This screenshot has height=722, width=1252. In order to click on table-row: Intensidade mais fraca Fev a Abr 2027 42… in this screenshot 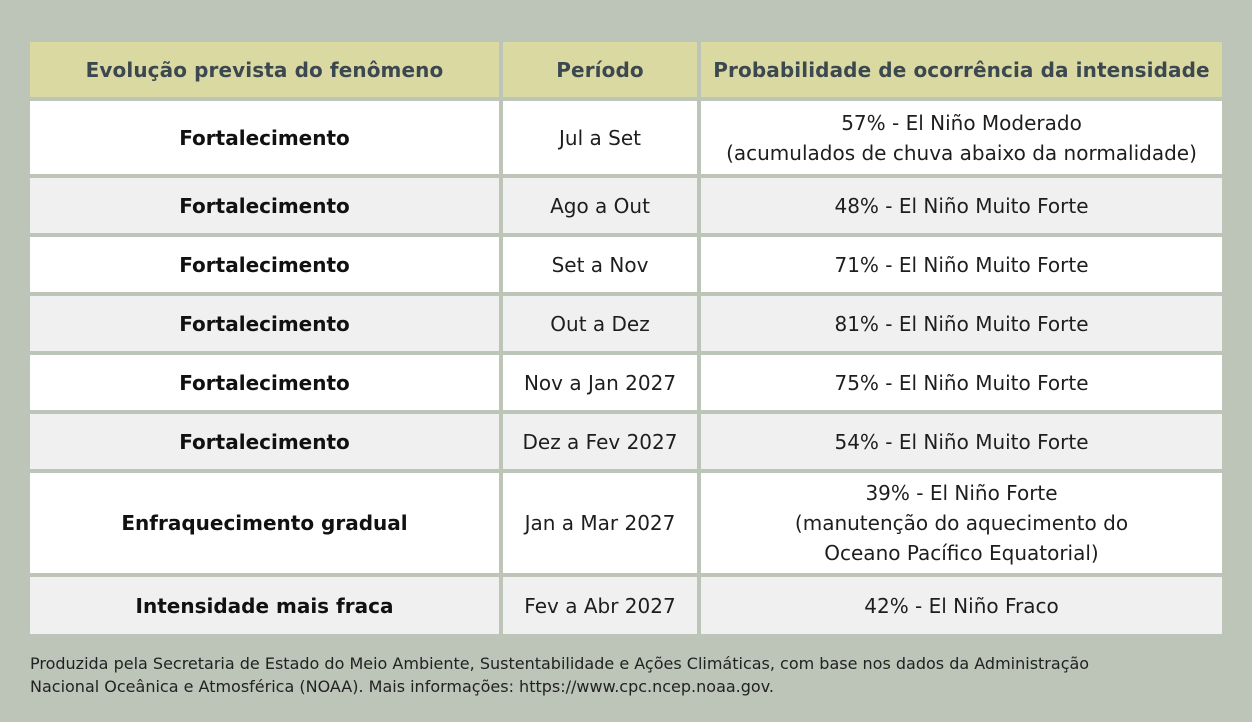, I will do `click(626, 603)`.